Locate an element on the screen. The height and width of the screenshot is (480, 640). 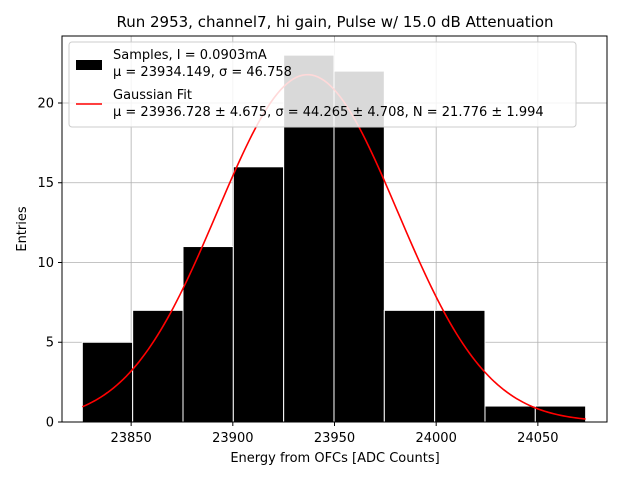
legend-samples-stats: μ = 23934.149, σ = 46.758 is located at coordinates (202, 72).